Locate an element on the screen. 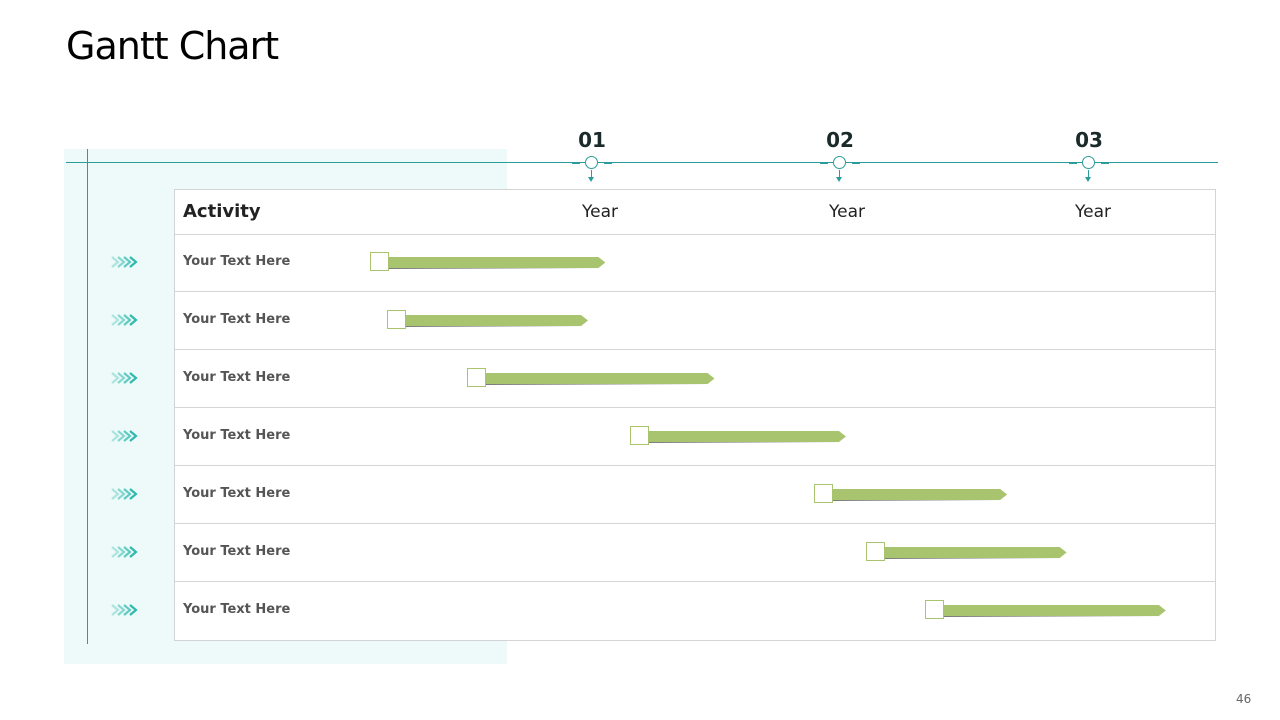 The height and width of the screenshot is (720, 1280). slide-title: Gantt Chart is located at coordinates (172, 46).